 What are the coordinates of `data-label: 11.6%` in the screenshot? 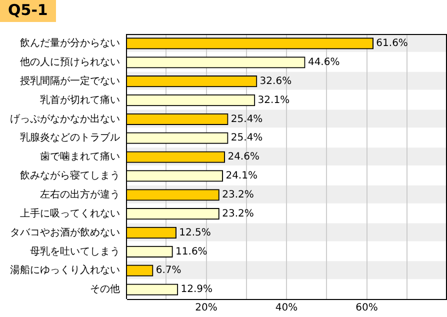 It's located at (192, 252).